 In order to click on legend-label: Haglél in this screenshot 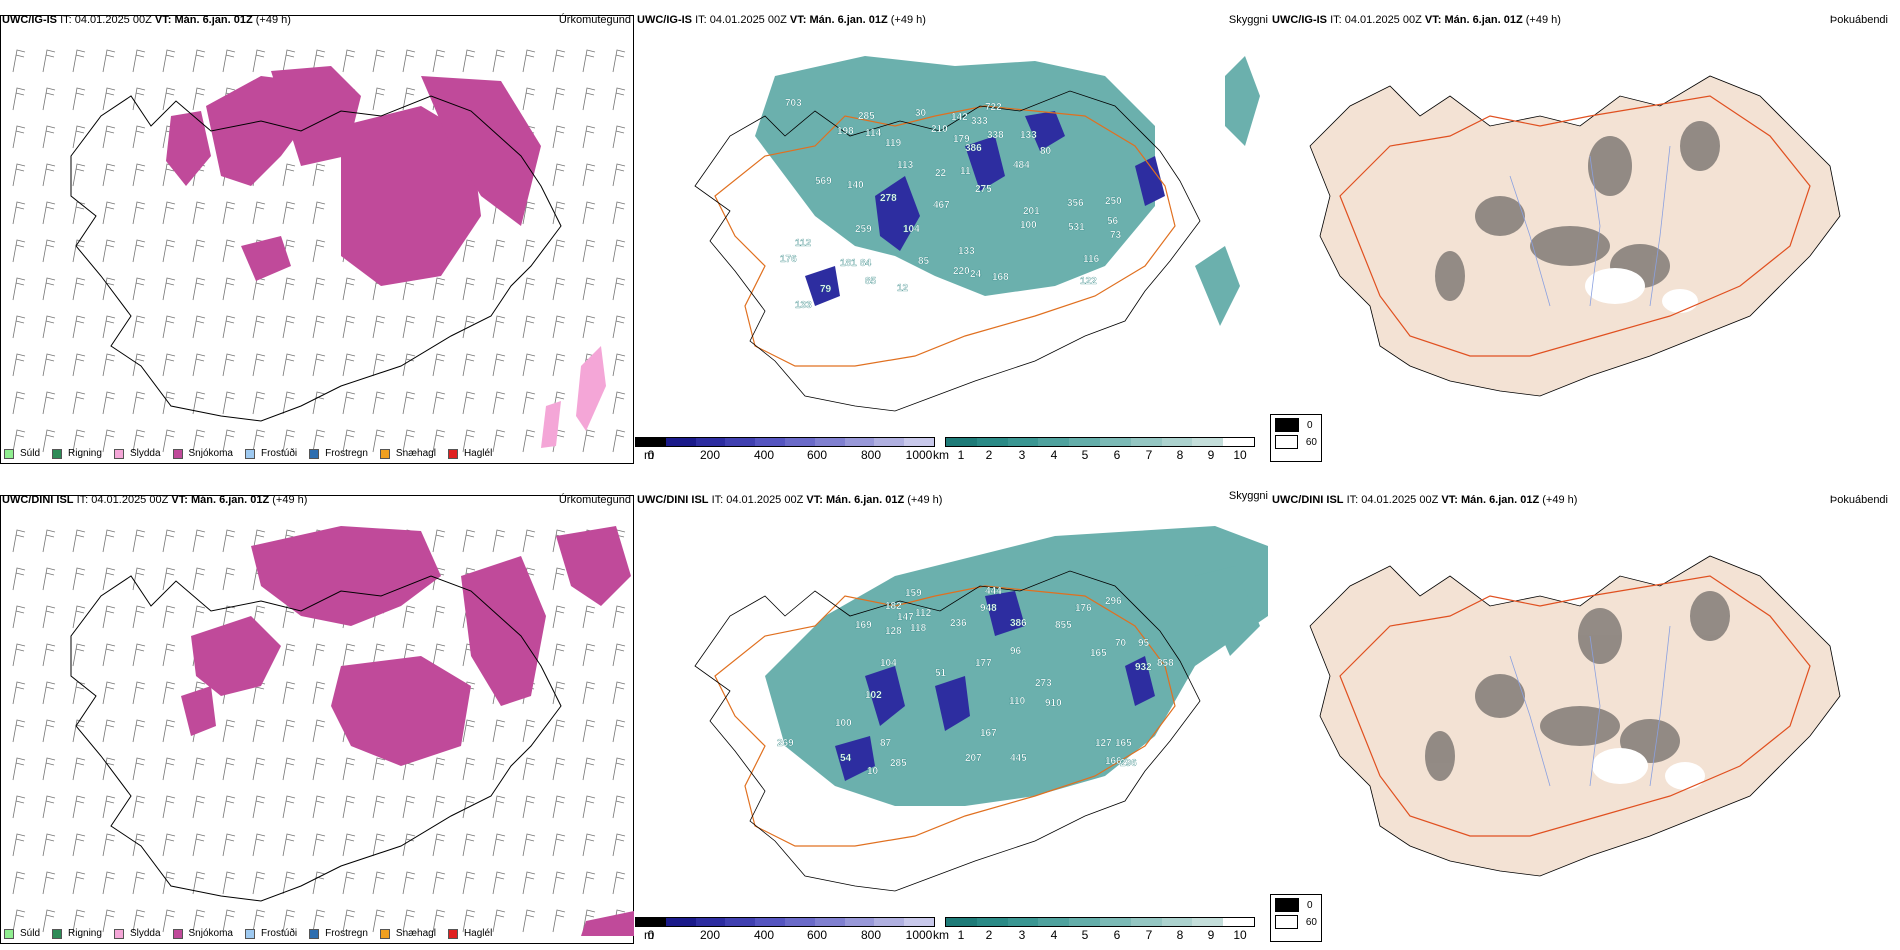, I will do `click(478, 453)`.